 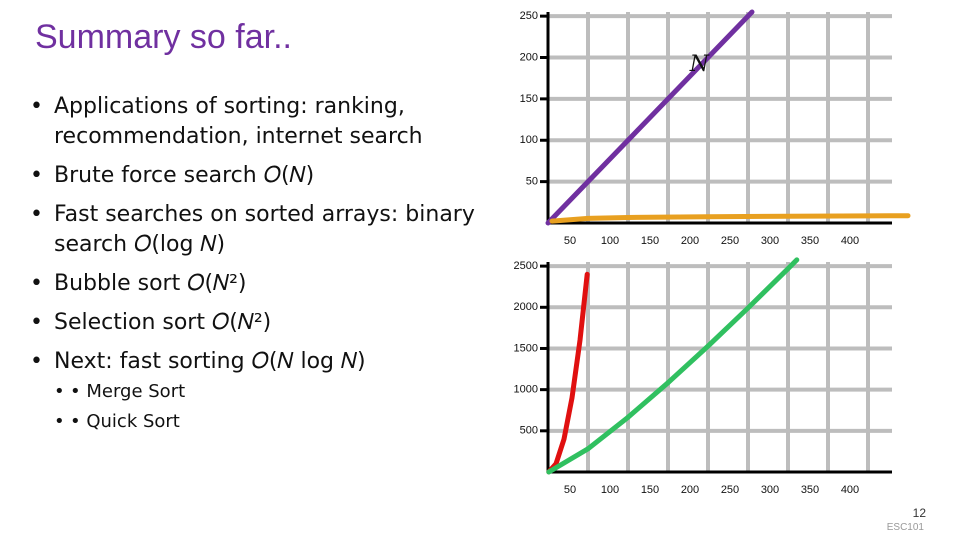 What do you see at coordinates (136, 391) in the screenshot?
I see `sub-bullet-text: Merge Sort` at bounding box center [136, 391].